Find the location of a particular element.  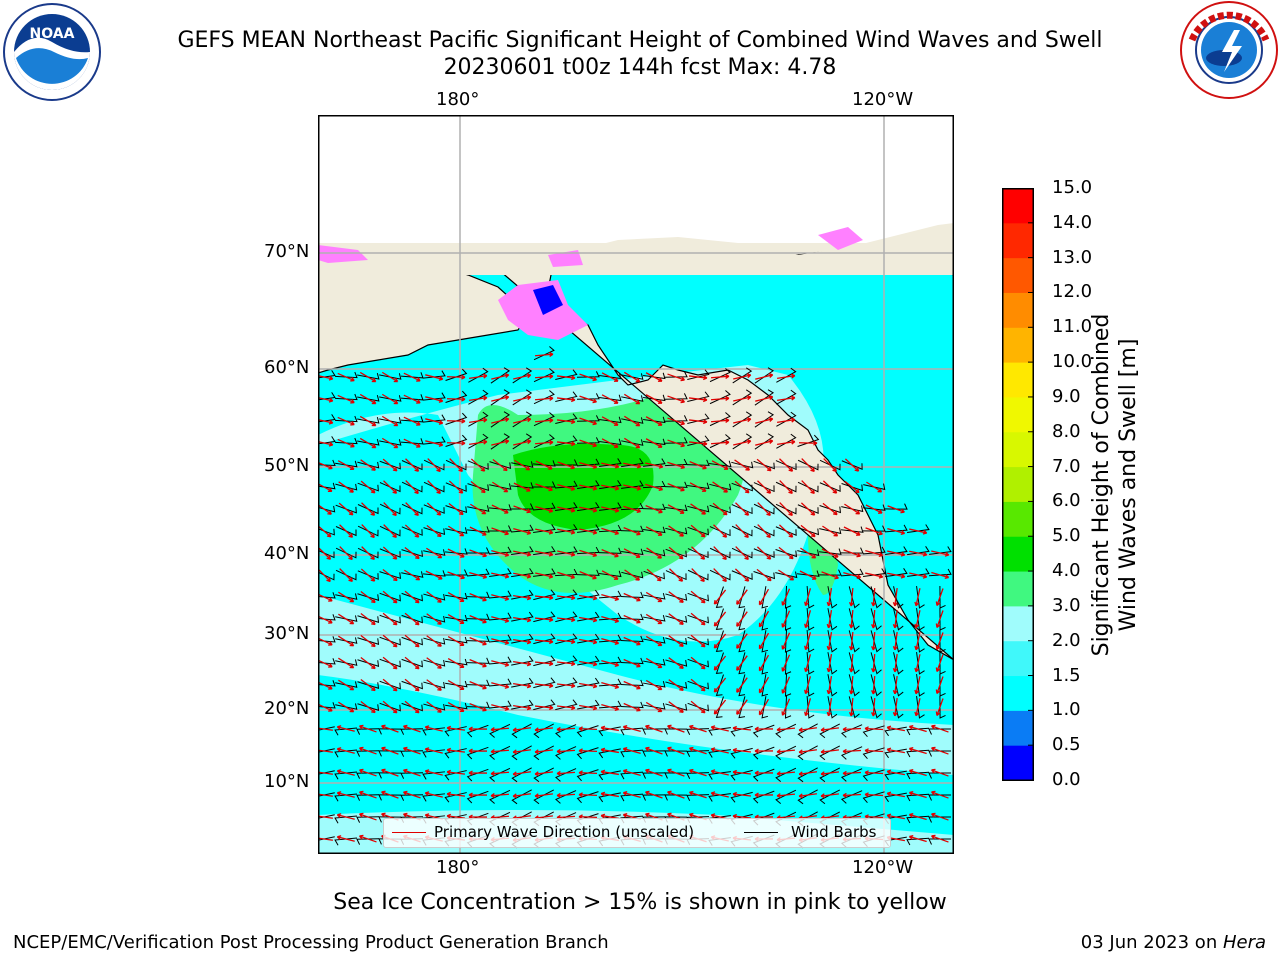

footer-host: Hera is located at coordinates (1244, 942).